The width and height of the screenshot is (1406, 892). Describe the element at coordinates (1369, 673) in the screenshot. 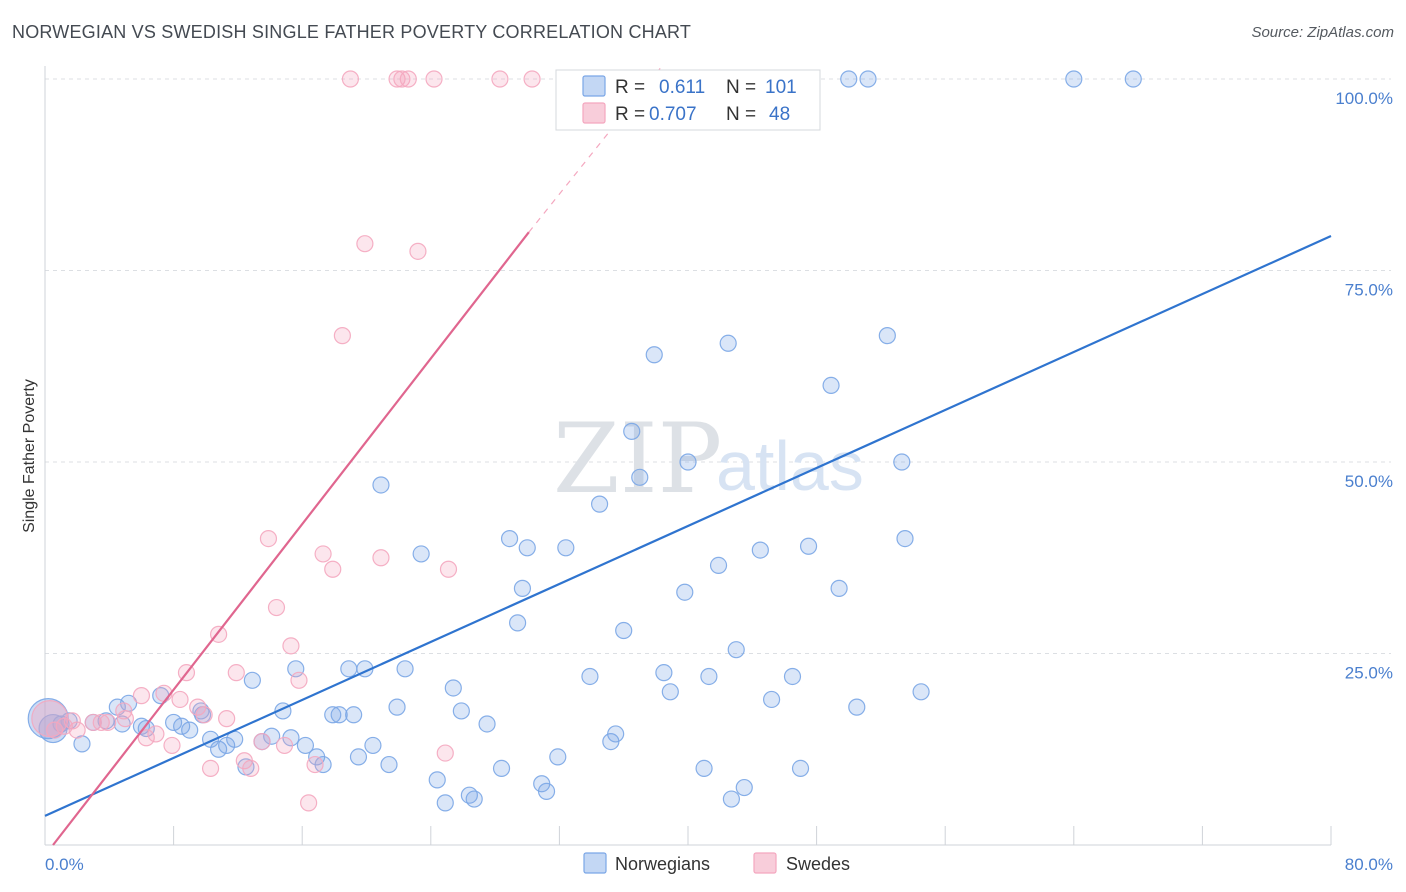

I see `y-tick-label-0: 25.0%` at that location.